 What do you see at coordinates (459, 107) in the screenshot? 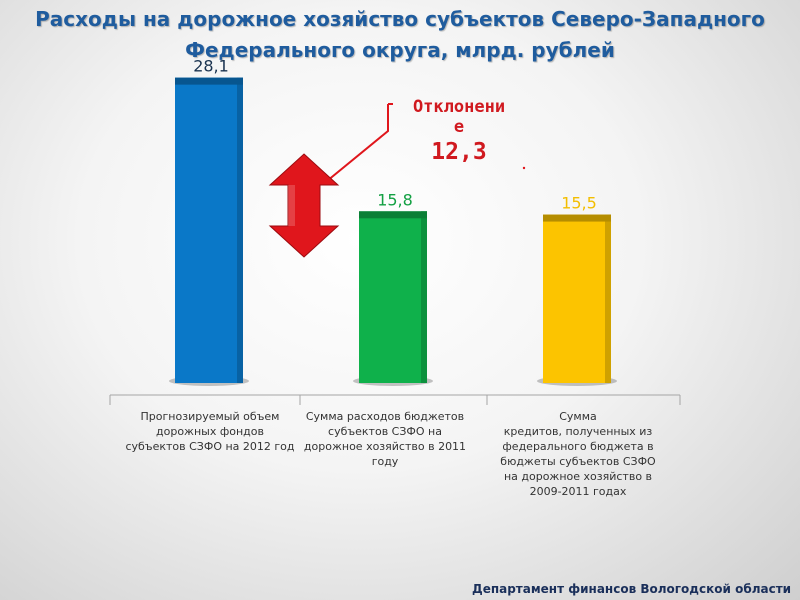
I see `deviation-label-line-1: Отклонени` at bounding box center [459, 107].